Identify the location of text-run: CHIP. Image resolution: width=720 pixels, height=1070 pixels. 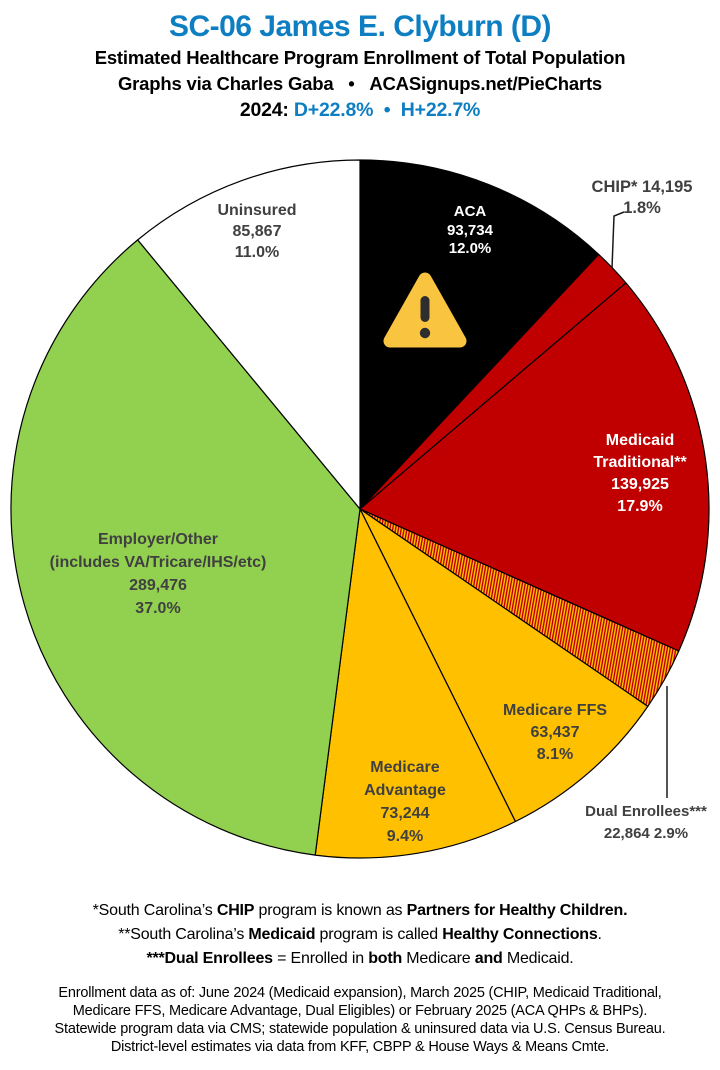
(235, 910).